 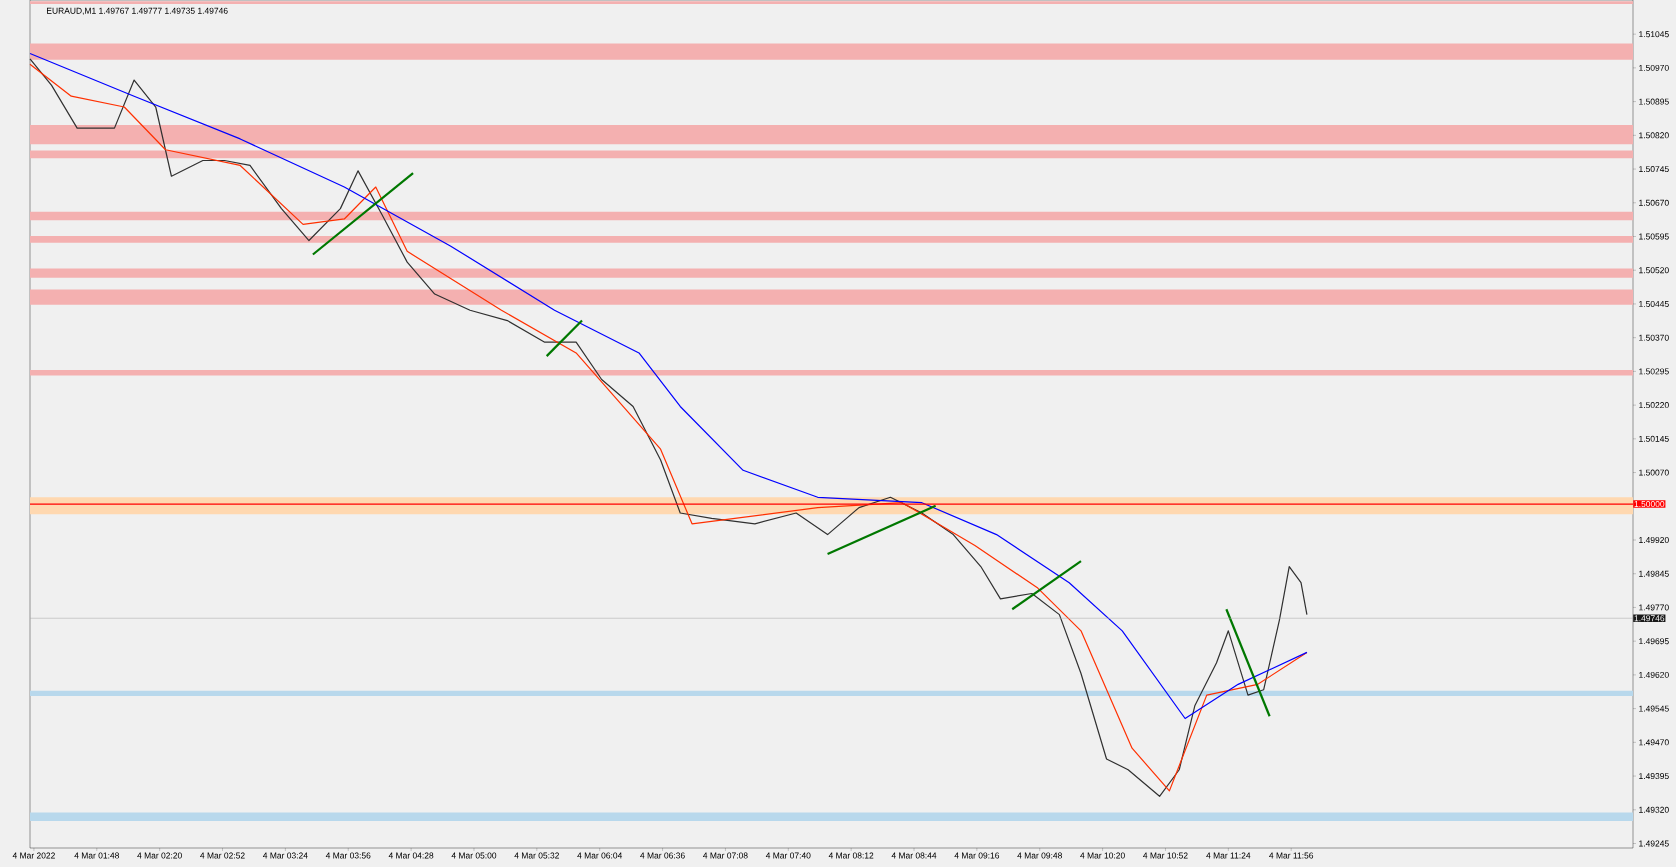 I want to click on y-tick-label: 1.50970, so click(x=1654, y=67).